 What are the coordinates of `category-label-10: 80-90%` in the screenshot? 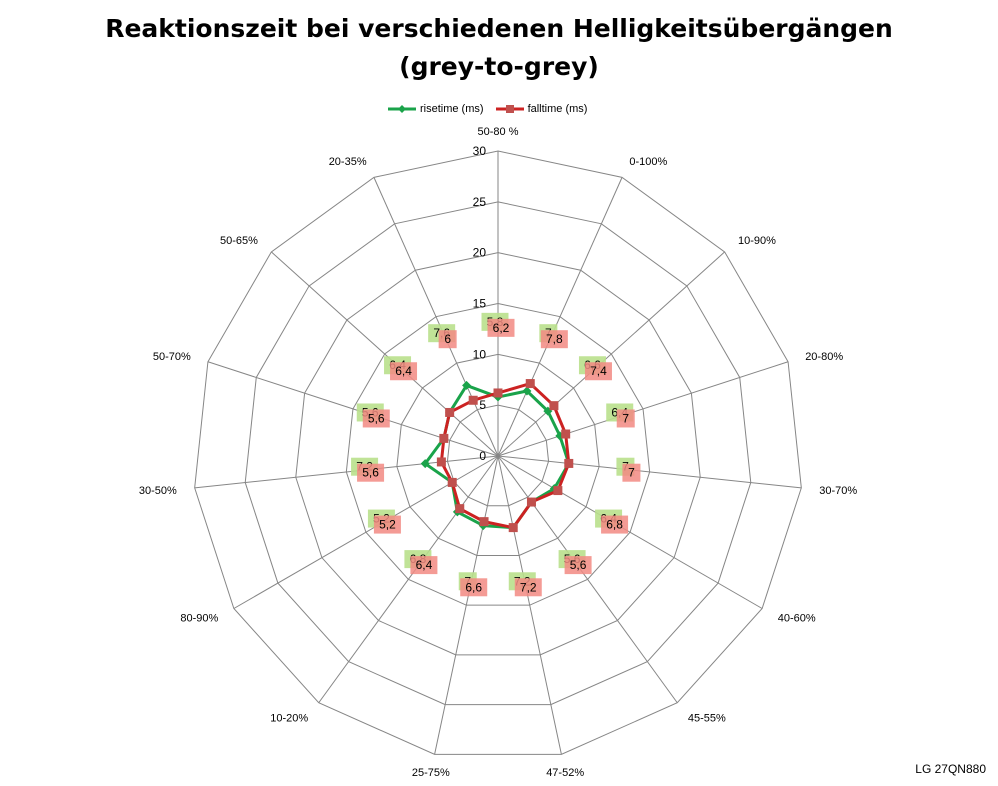 It's located at (199, 619).